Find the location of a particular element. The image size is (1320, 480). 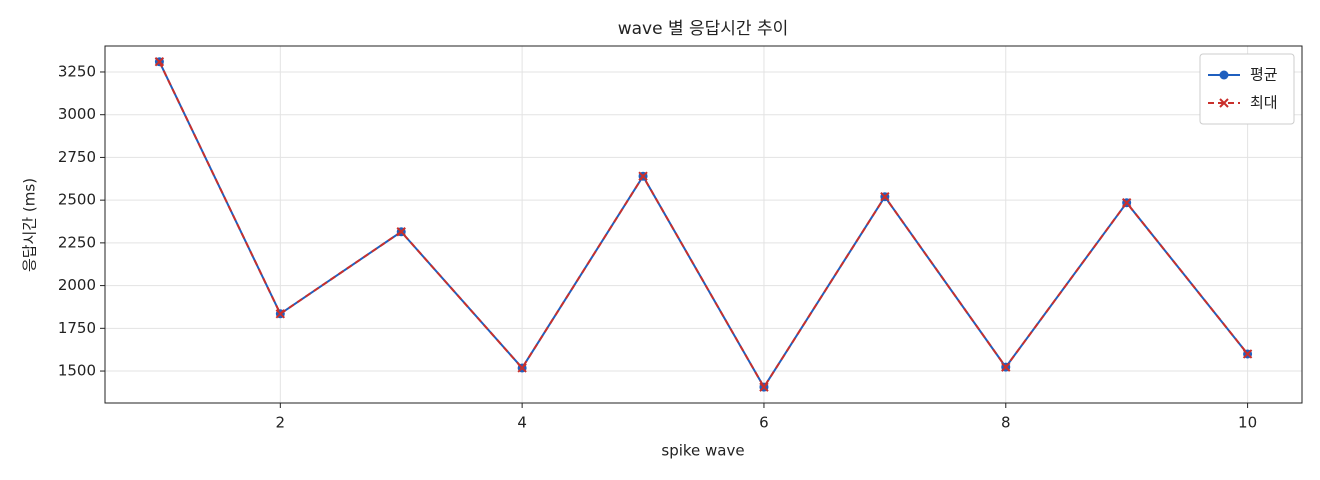

x-tick-label: 4 is located at coordinates (522, 423).